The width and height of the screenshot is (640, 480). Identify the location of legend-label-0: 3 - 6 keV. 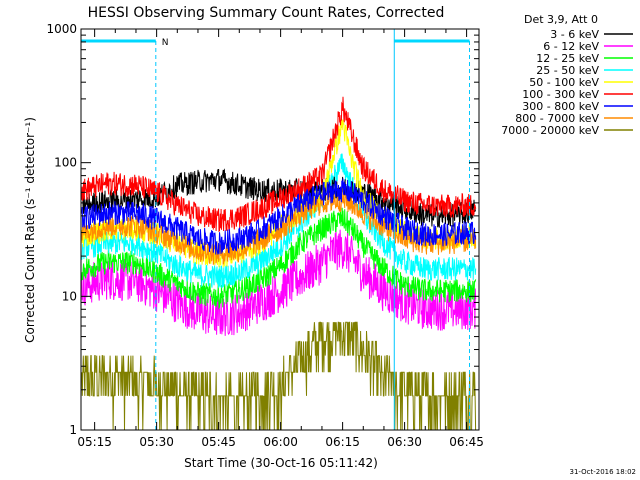
(574, 34).